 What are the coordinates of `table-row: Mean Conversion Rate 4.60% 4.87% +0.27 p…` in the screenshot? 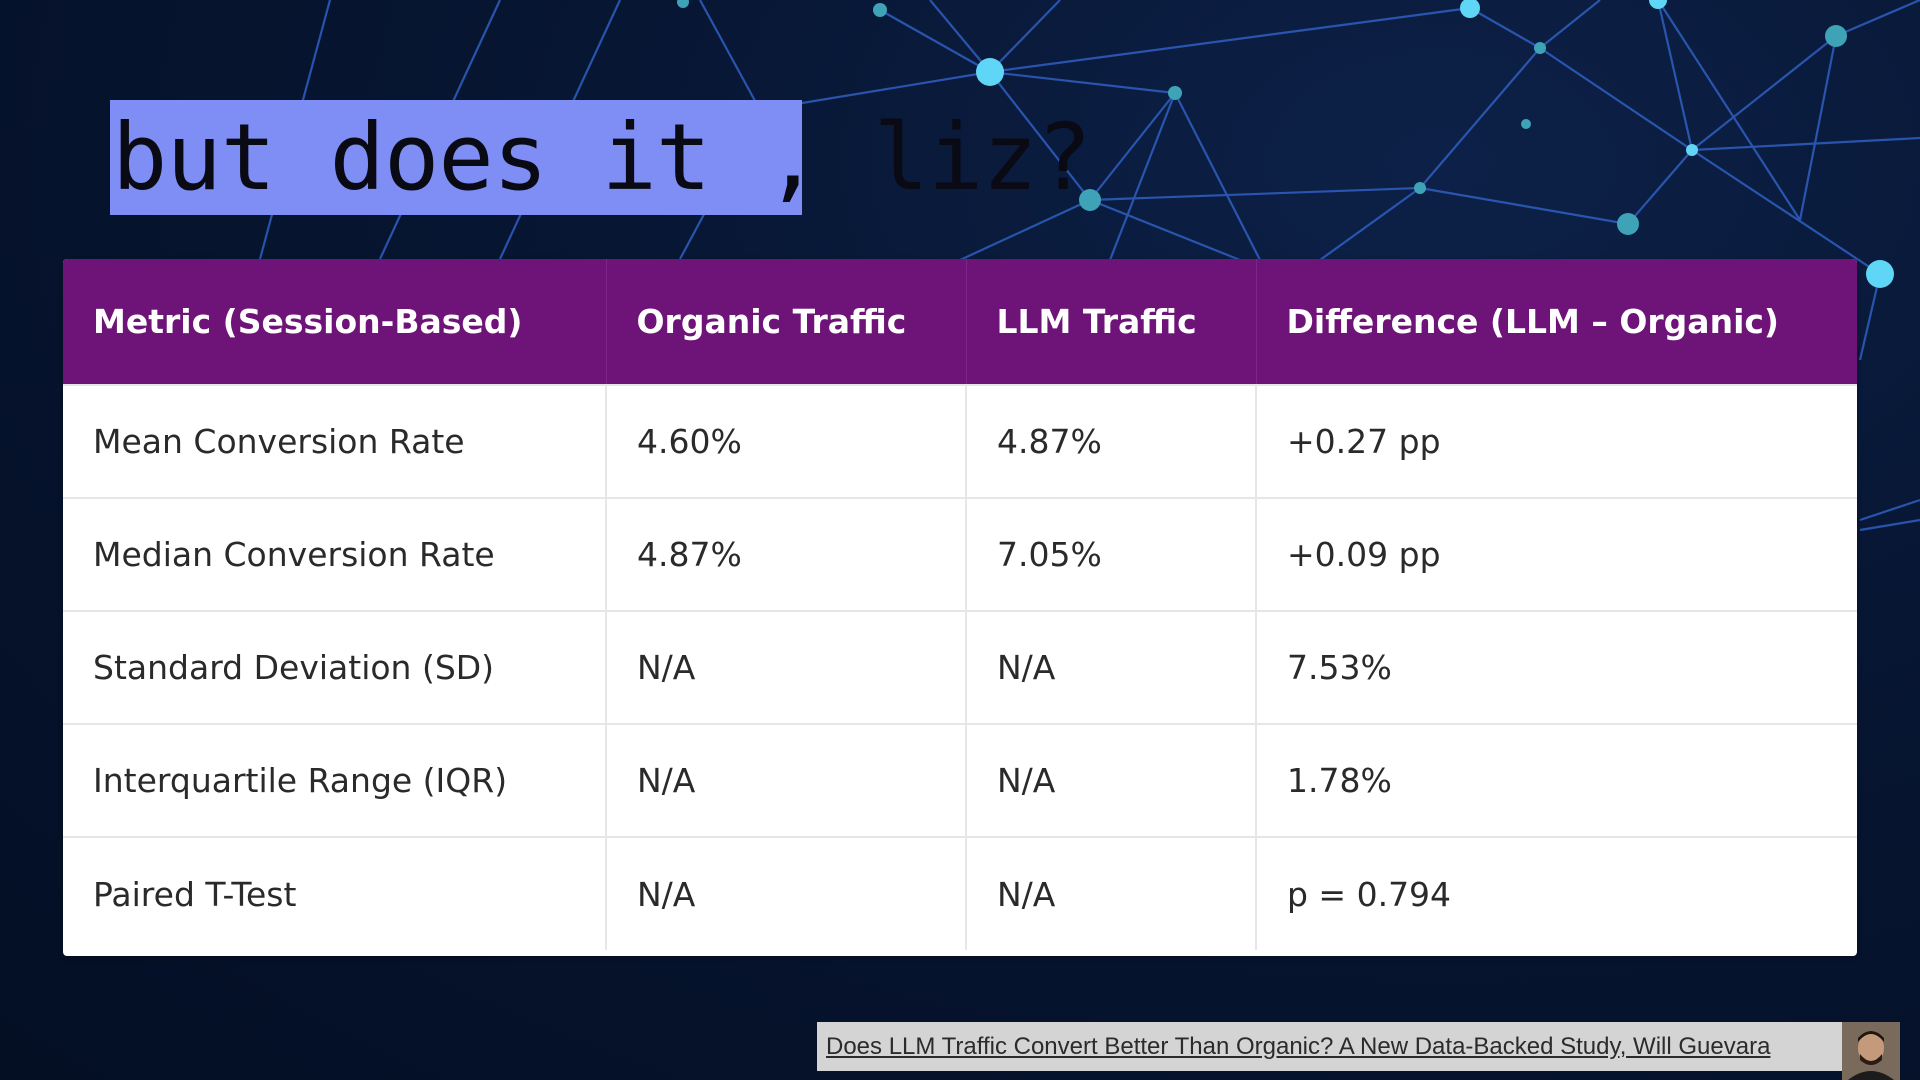 It's located at (960, 441).